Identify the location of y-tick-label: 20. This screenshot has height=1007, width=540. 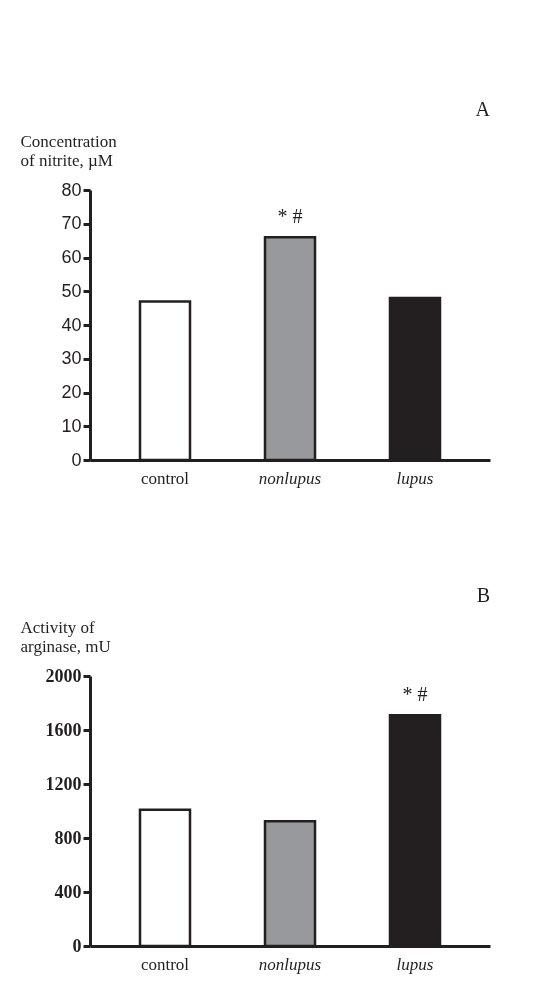
(71, 392).